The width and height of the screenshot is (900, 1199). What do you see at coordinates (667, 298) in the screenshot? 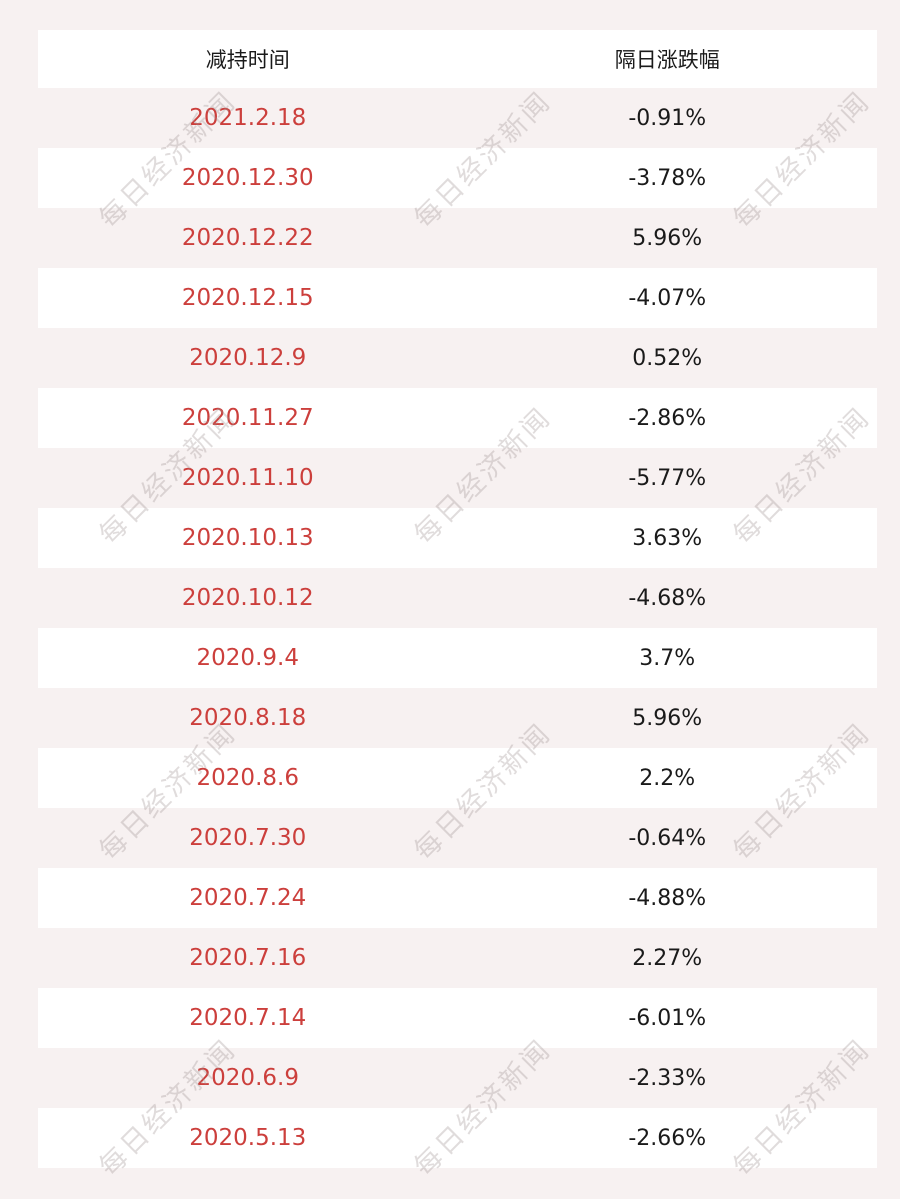
I see `next-day-change: -4.07%` at bounding box center [667, 298].